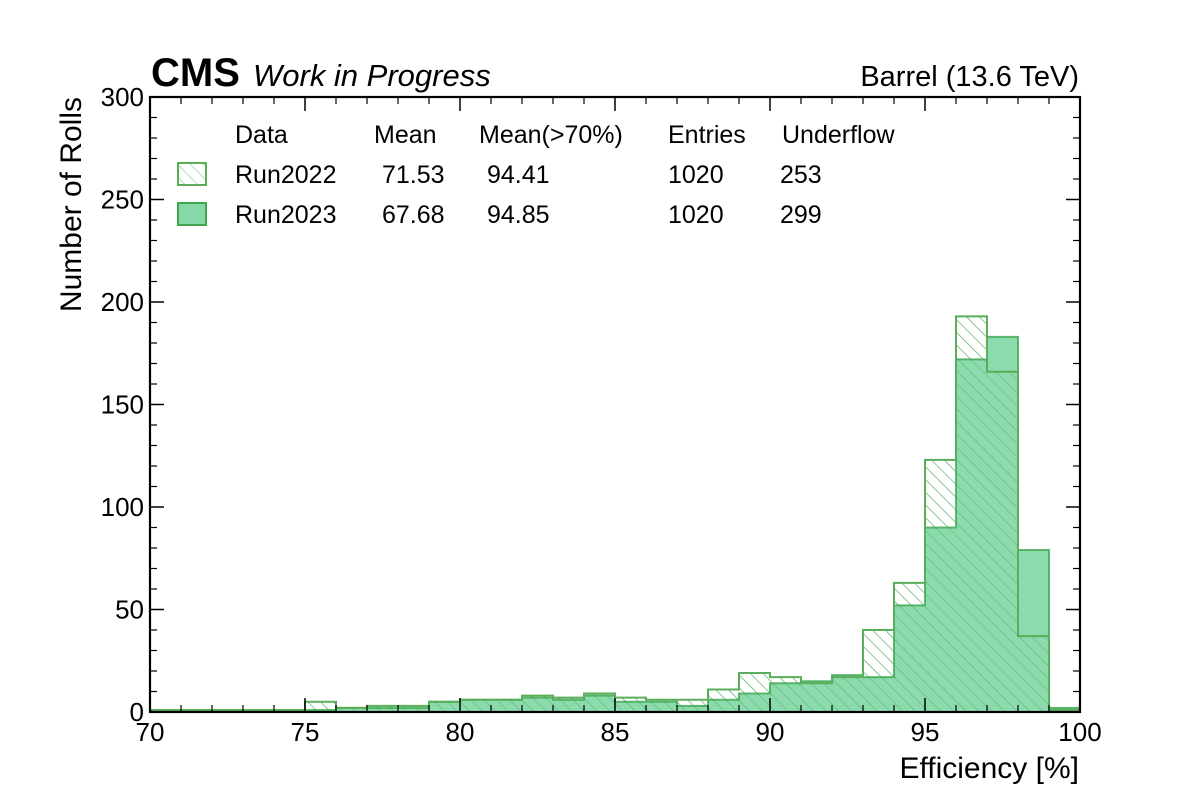  What do you see at coordinates (518, 215) in the screenshot?
I see `legend-row-run2023-mean70: 94.85` at bounding box center [518, 215].